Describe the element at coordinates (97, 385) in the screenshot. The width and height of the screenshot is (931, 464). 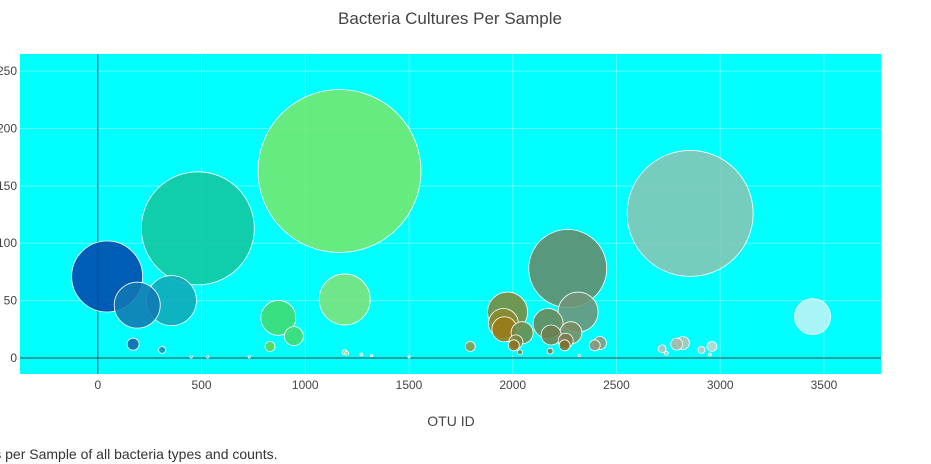
I see `x-tick-label: 0` at that location.